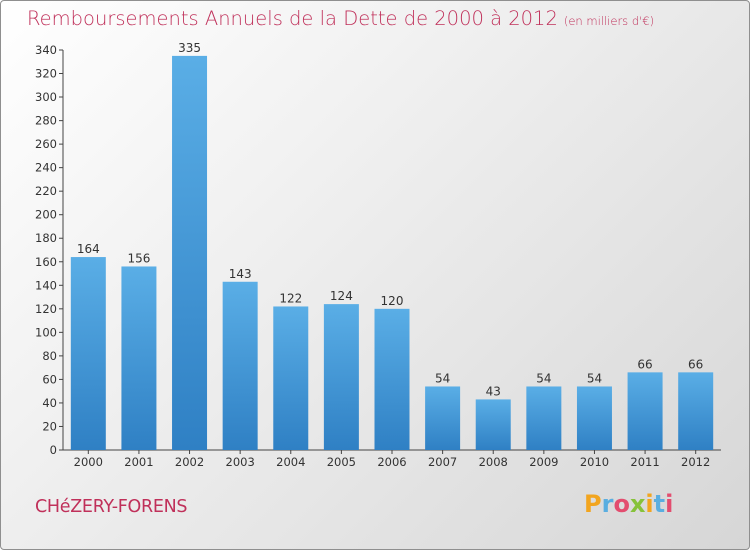 The image size is (750, 550). I want to click on bar-2011, so click(645, 411).